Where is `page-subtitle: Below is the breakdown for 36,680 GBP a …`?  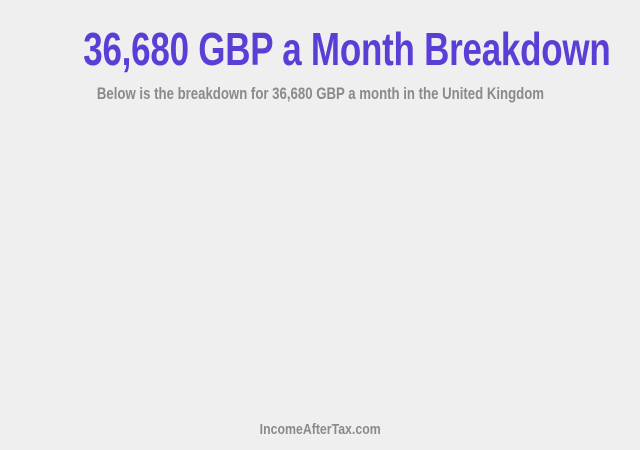 page-subtitle: Below is the breakdown for 36,680 GBP a … is located at coordinates (320, 94).